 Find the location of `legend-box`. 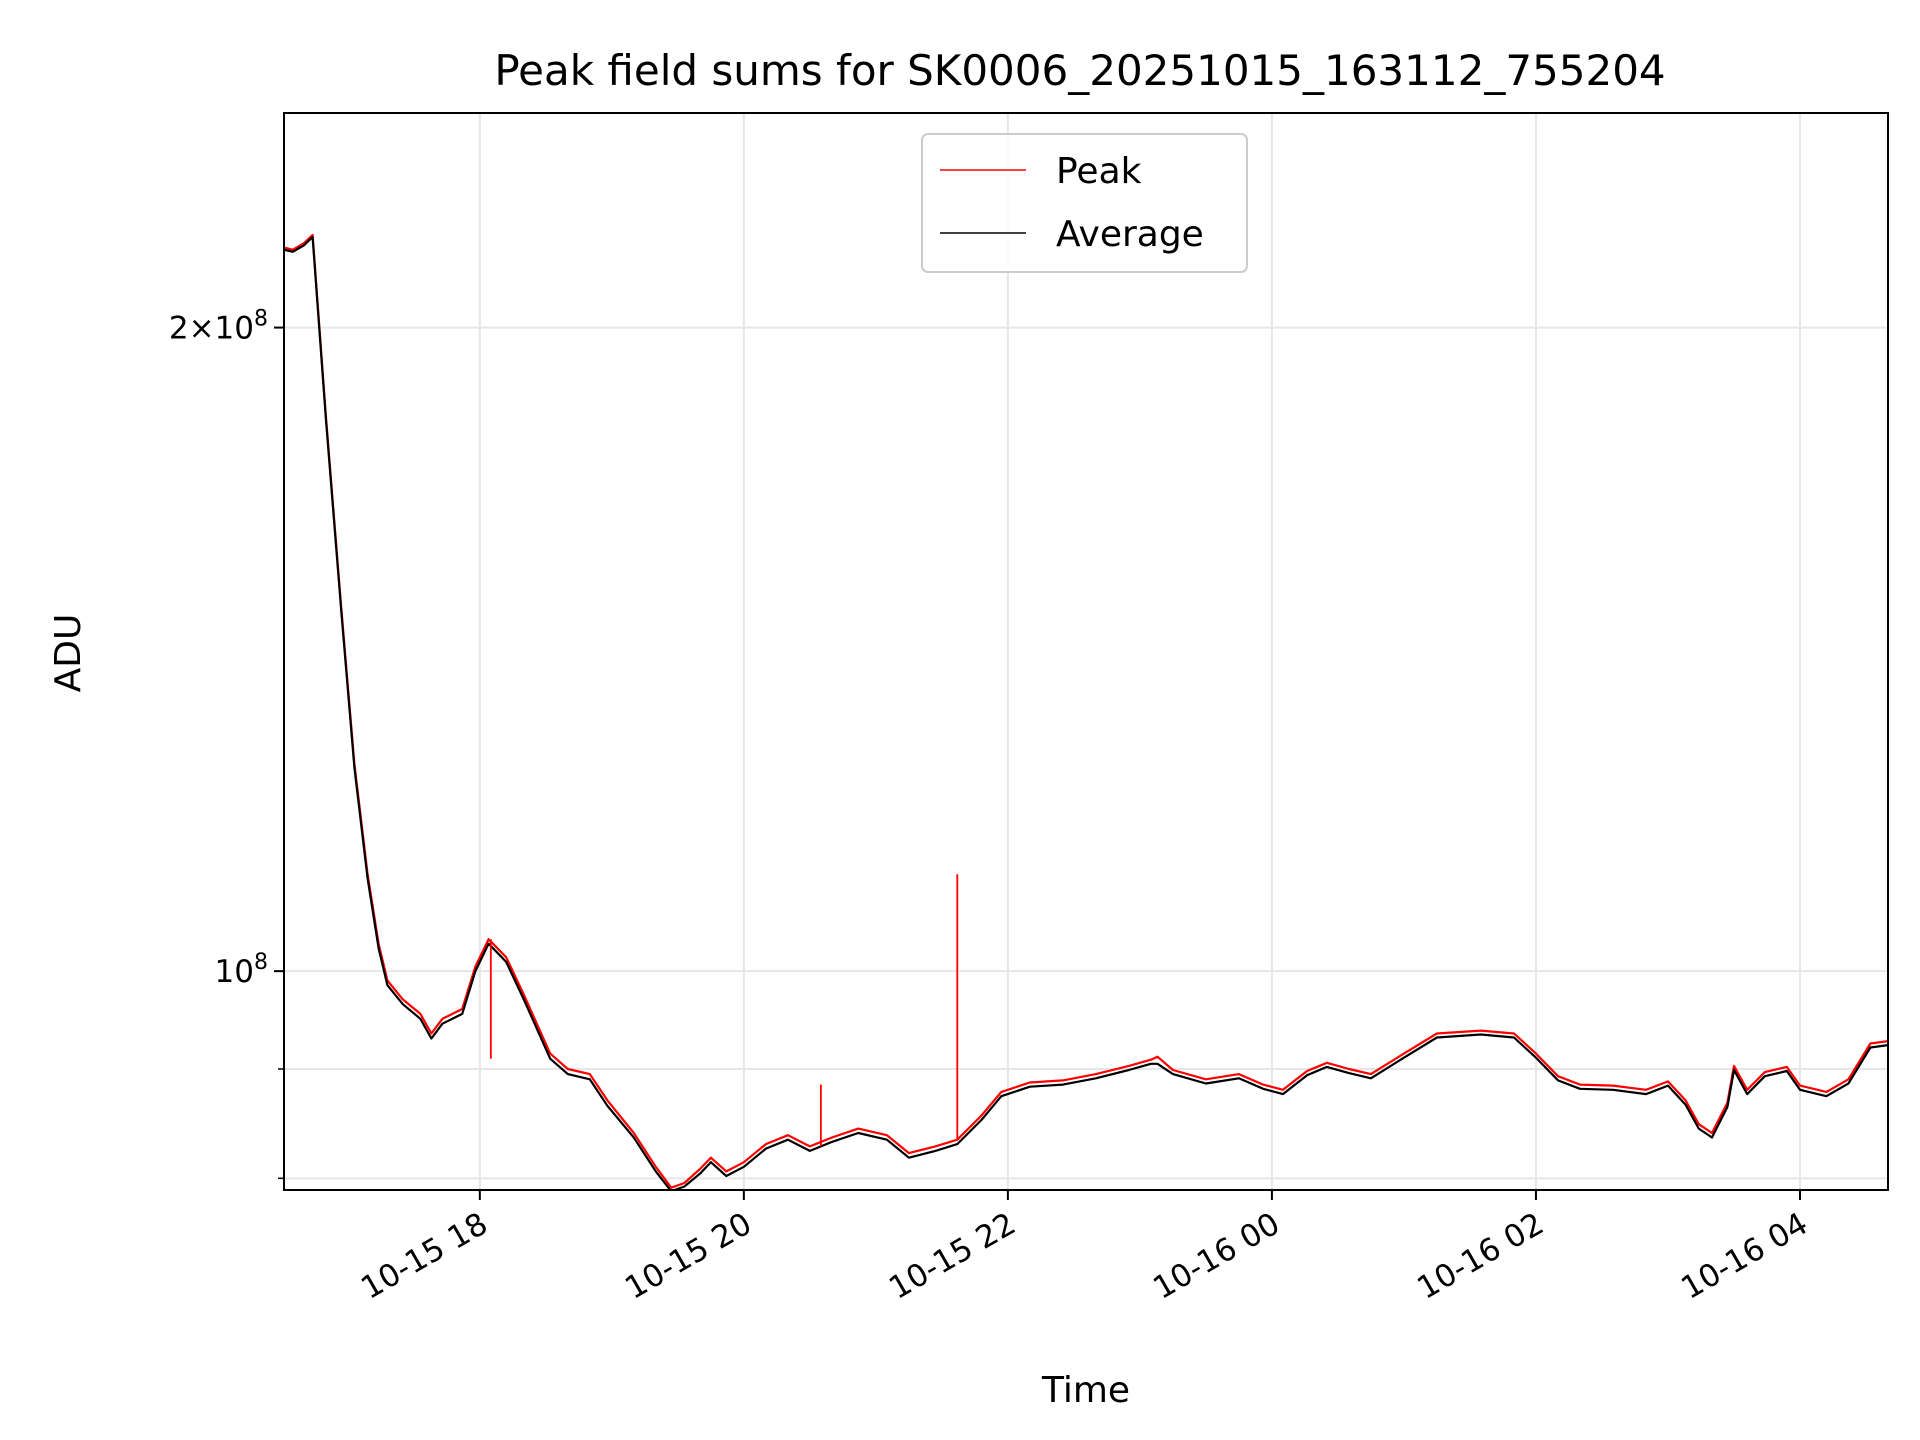

legend-box is located at coordinates (1084, 203).